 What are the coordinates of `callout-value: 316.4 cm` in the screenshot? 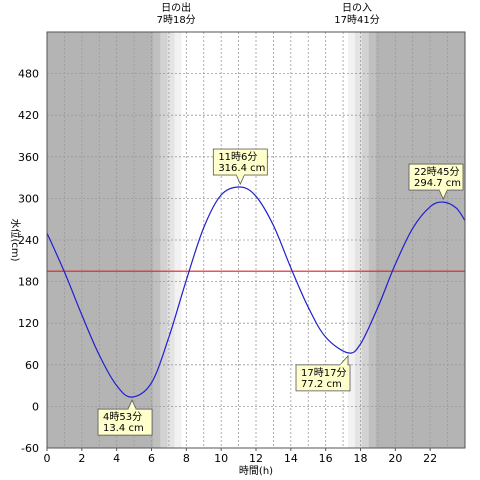 It's located at (241, 168).